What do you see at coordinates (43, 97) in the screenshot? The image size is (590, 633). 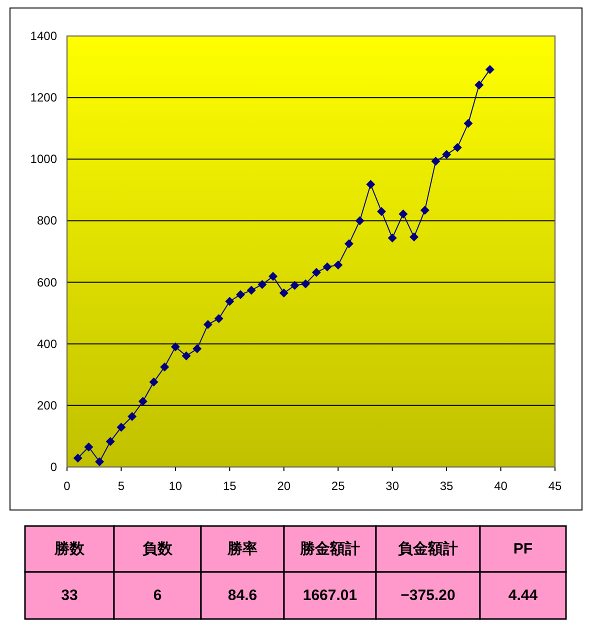 I see `ytick: 1200` at bounding box center [43, 97].